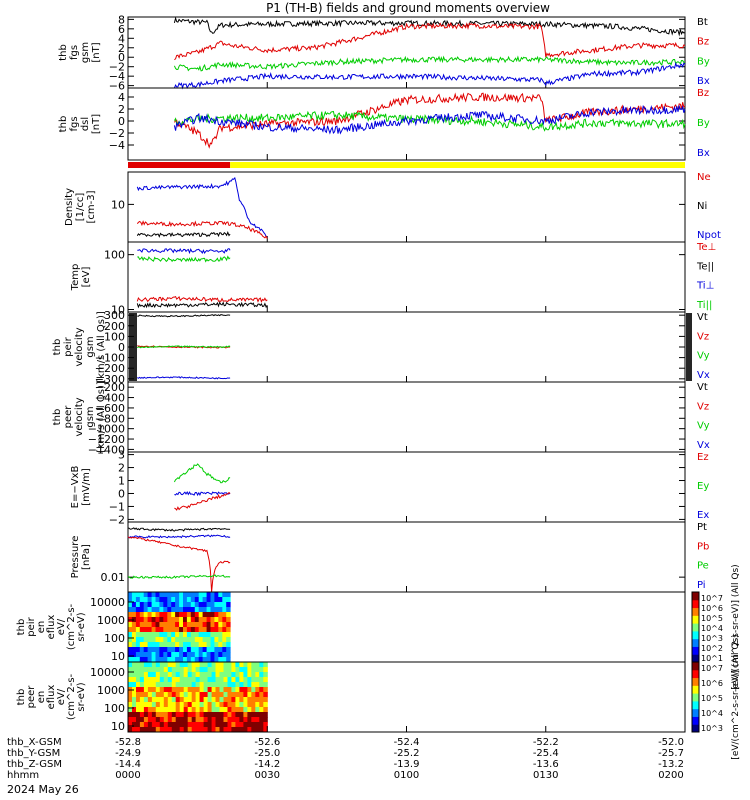 The image size is (750, 800). Describe the element at coordinates (429, 63) in the screenshot. I see `series-By` at that location.